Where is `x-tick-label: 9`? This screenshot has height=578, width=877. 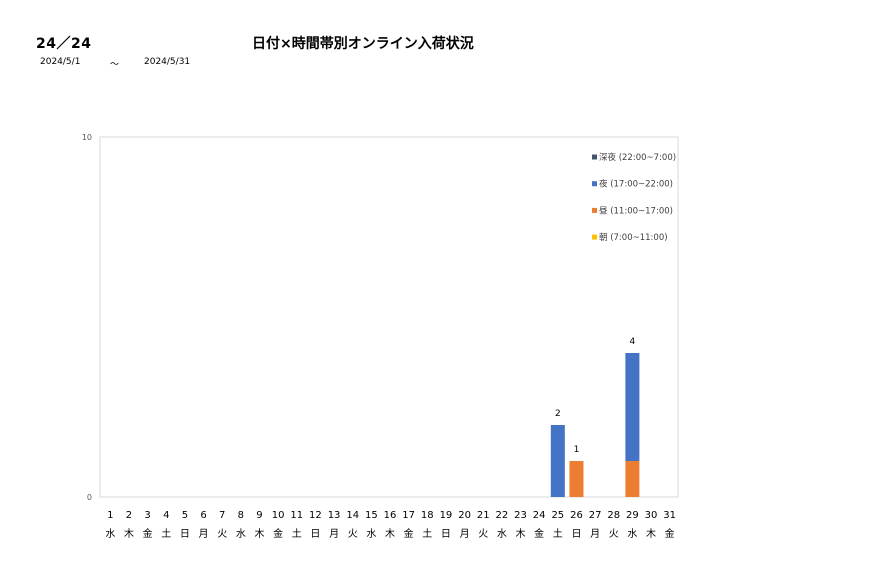
x-tick-label: 9 is located at coordinates (259, 515).